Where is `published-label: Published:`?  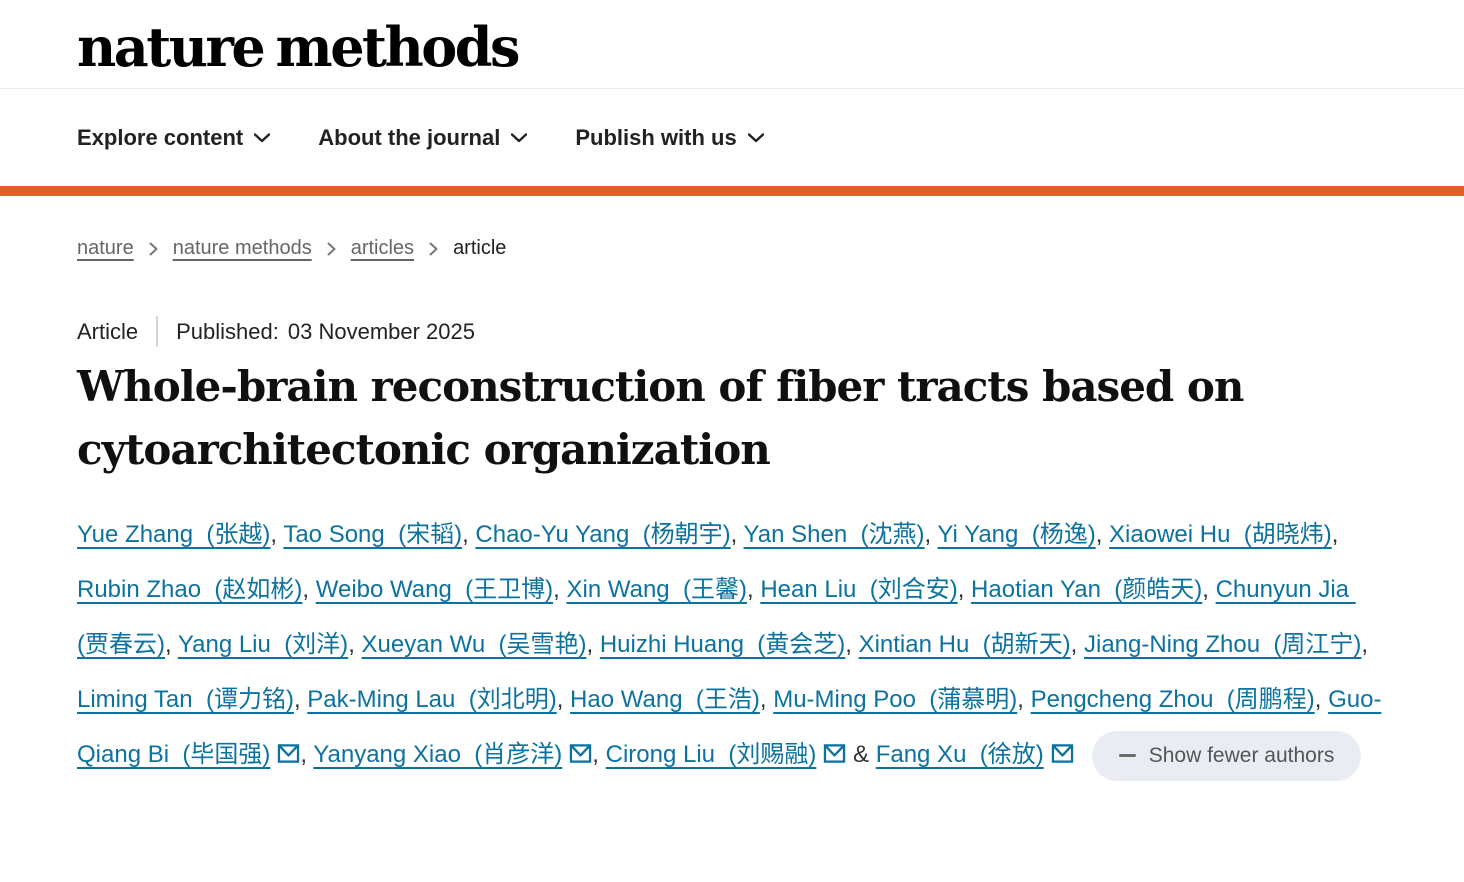 published-label: Published: is located at coordinates (227, 331).